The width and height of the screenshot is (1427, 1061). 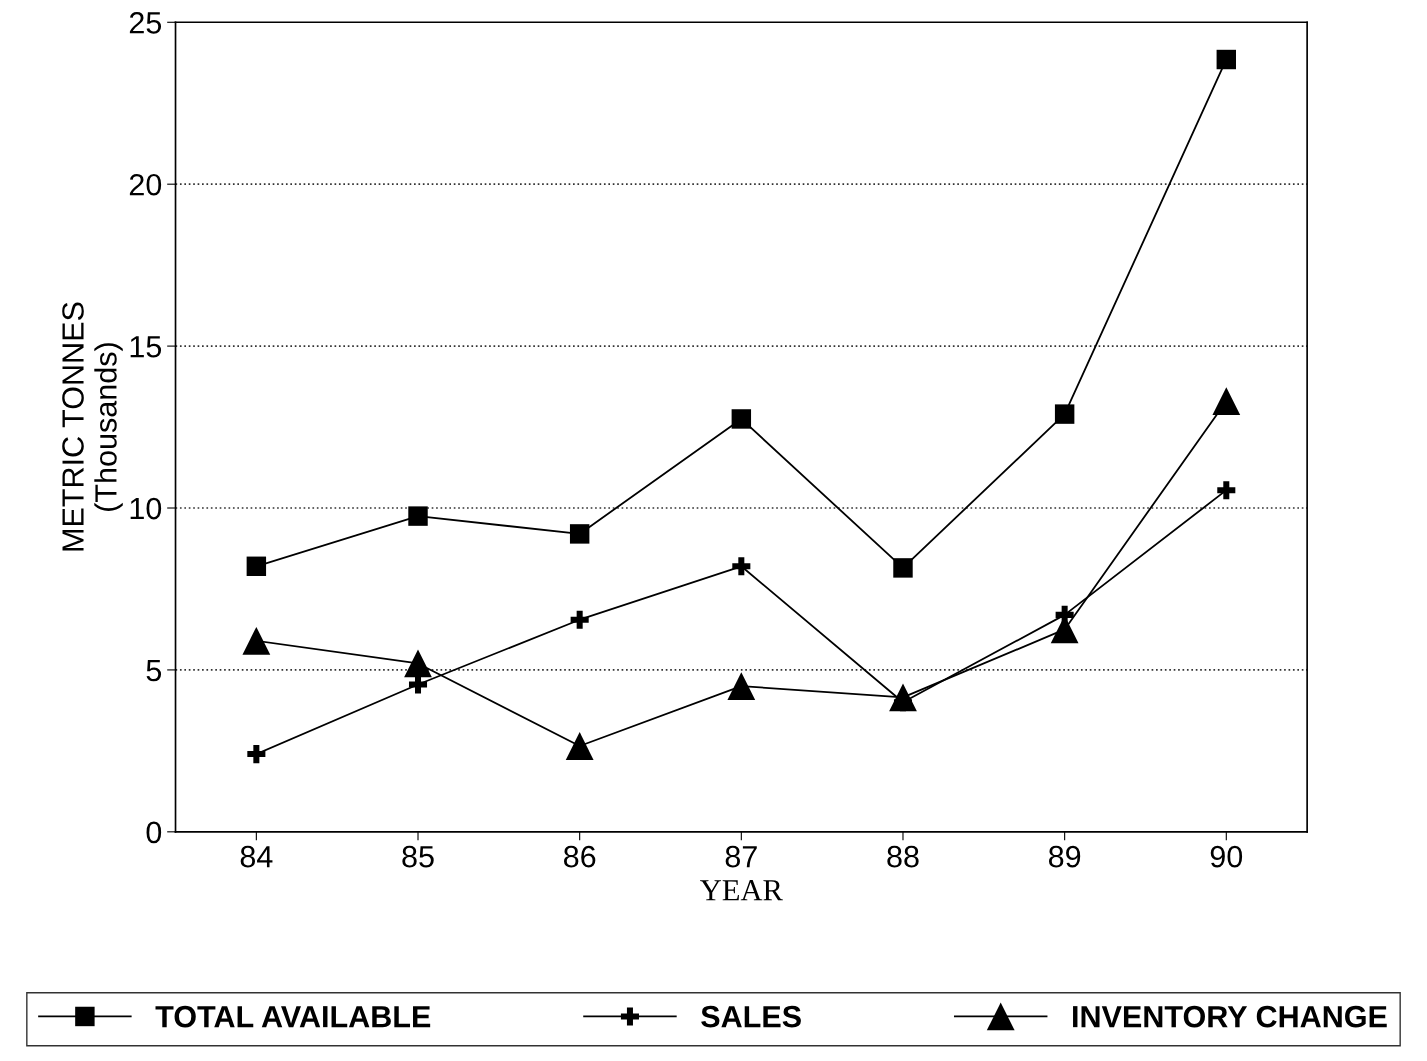 I want to click on y-tick-label: 5, so click(x=154, y=670).